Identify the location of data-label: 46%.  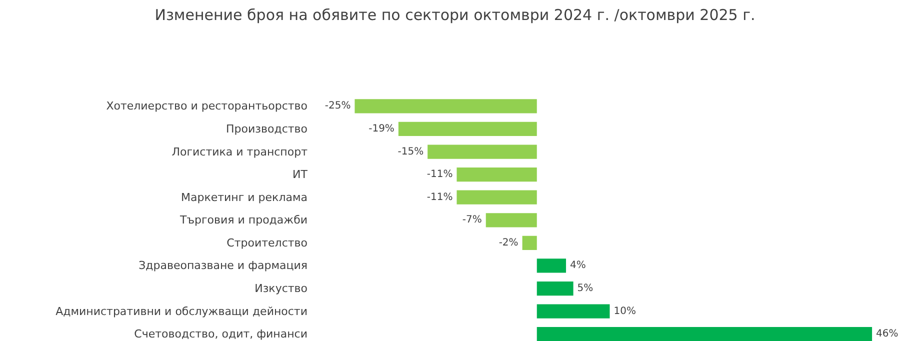
(887, 334).